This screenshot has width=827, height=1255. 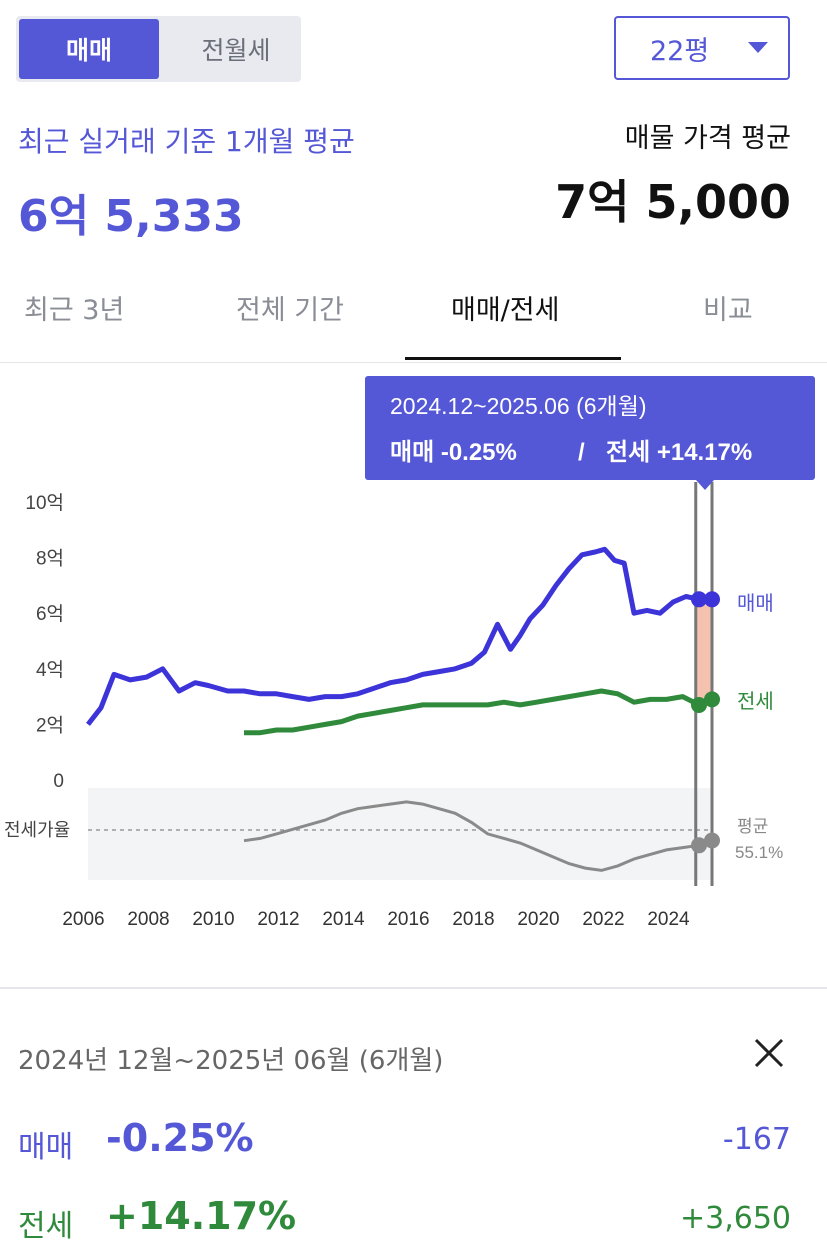 I want to click on rent-row-label: 전세, so click(x=46, y=1226).